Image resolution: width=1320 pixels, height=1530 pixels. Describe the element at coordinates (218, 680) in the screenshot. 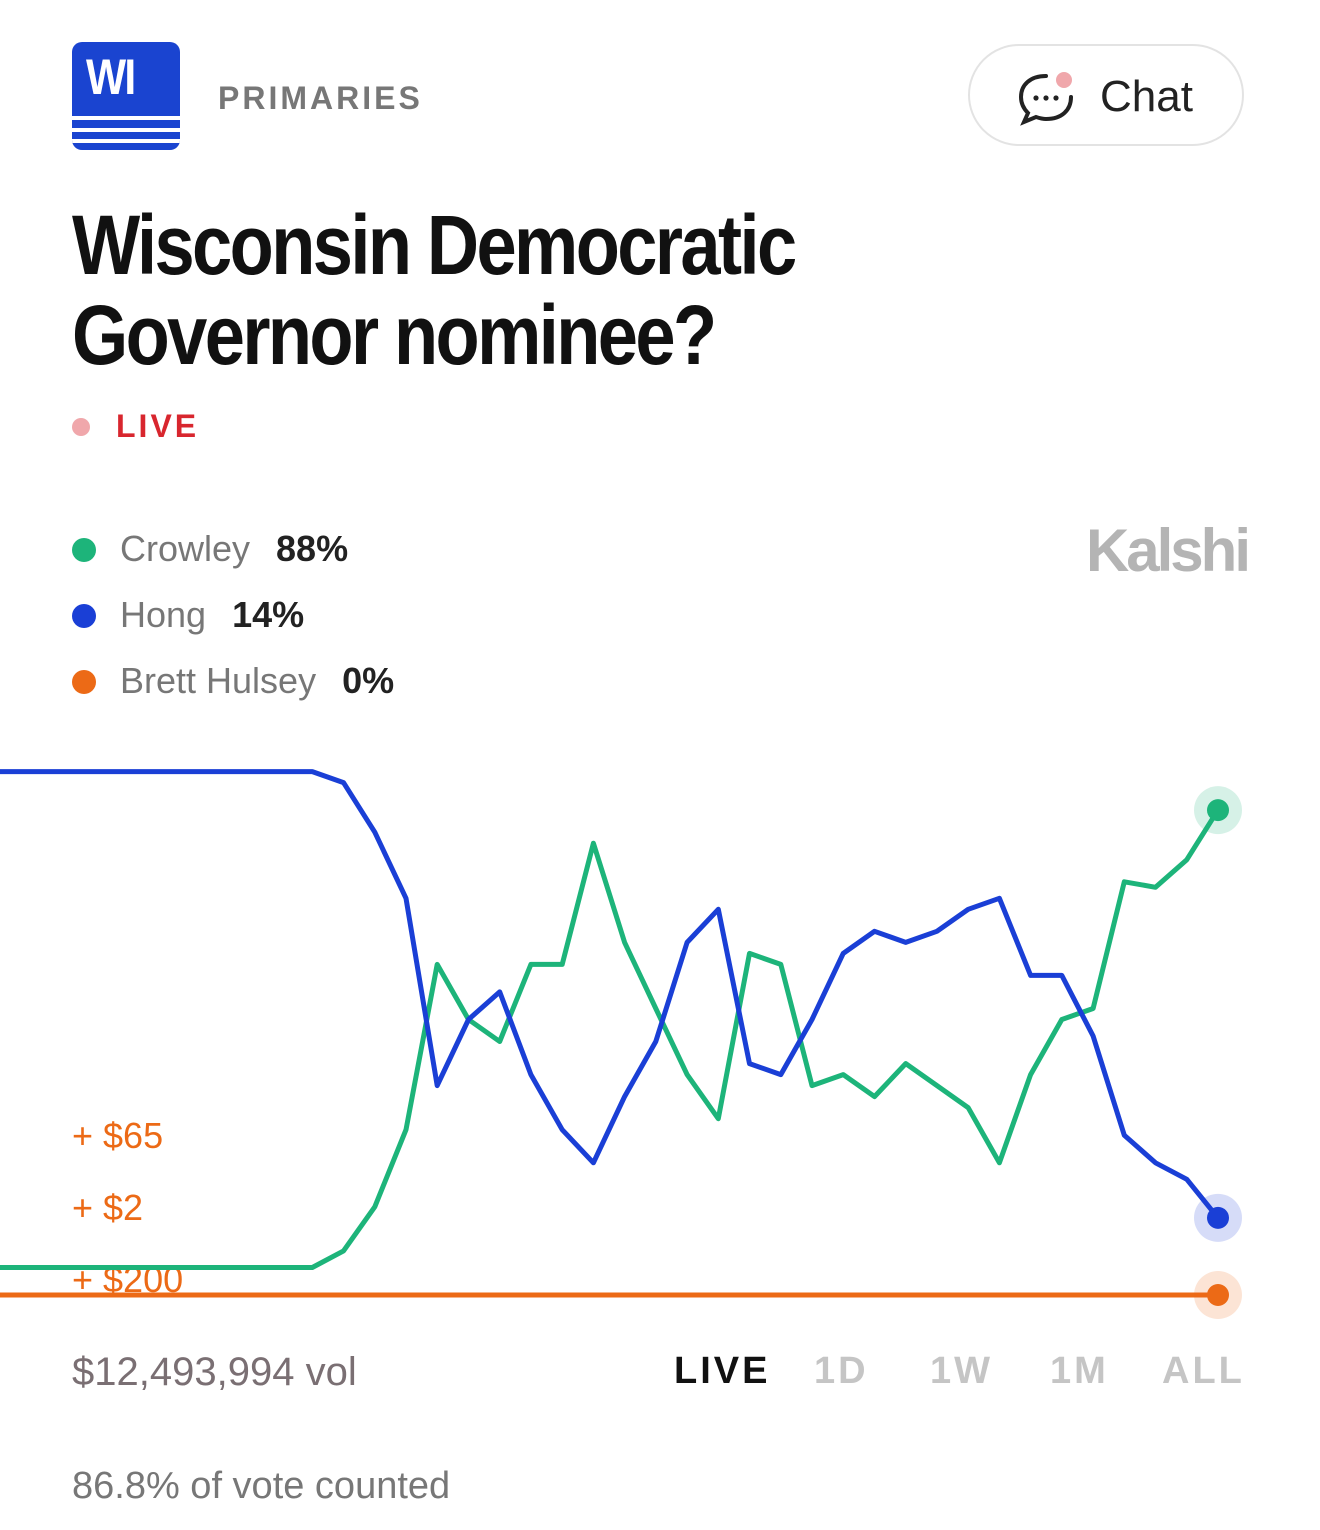

I see `legend-name: Brett Hulsey` at that location.